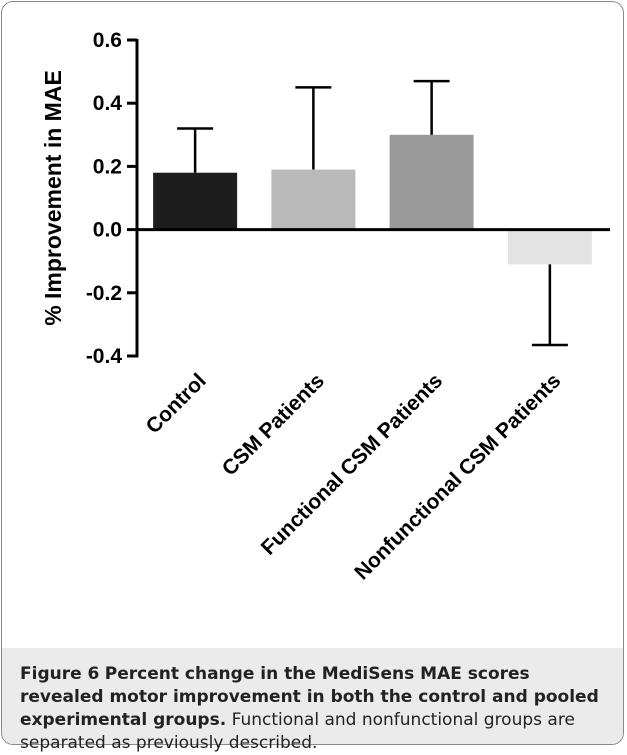 This screenshot has height=755, width=627. Describe the element at coordinates (104, 293) in the screenshot. I see `y-tick-label-5: -0.2` at that location.